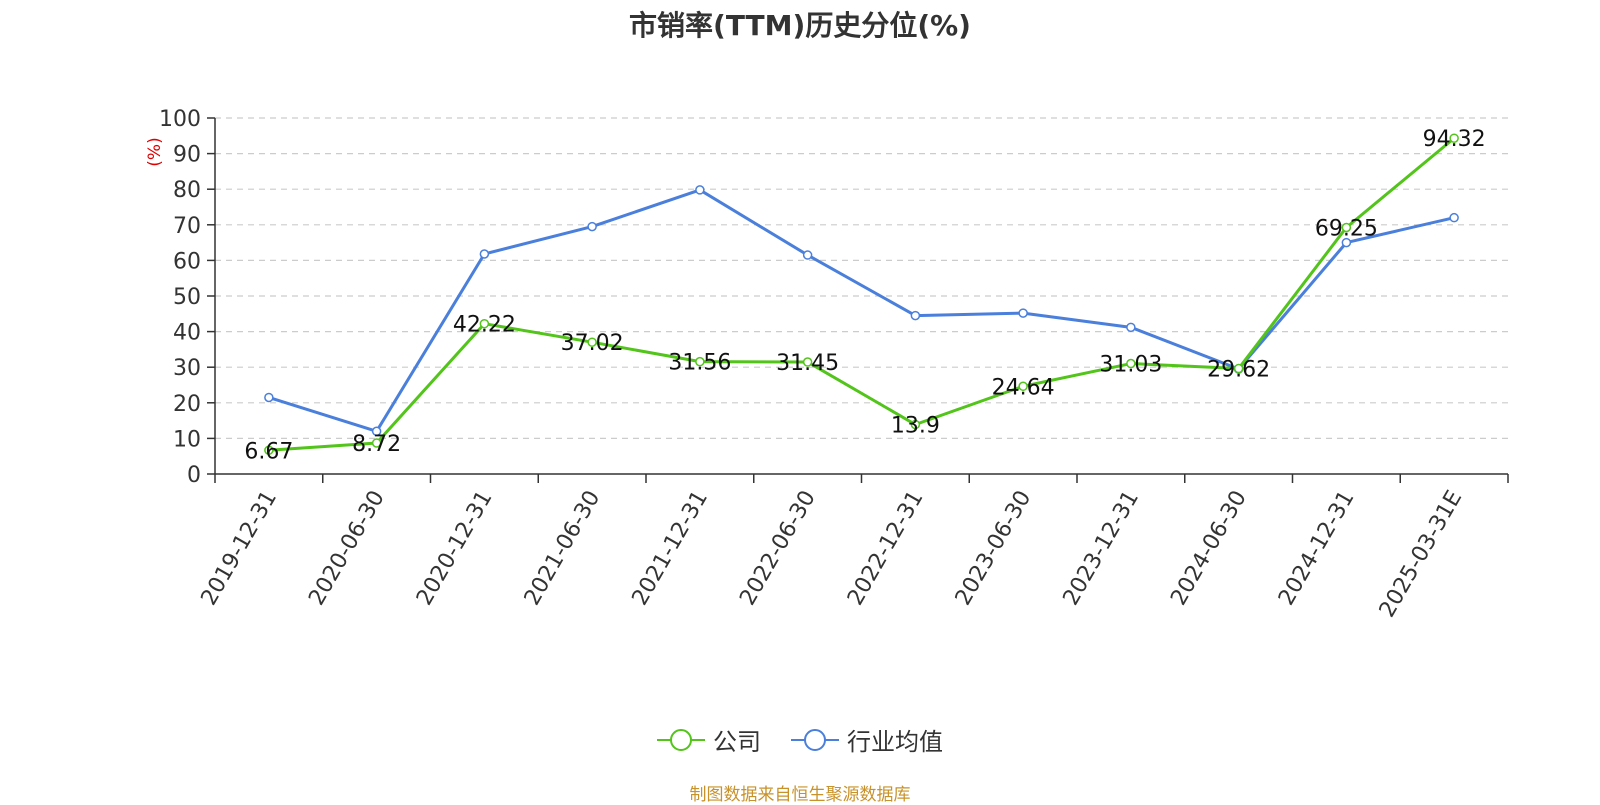  I want to click on x-tick-label: 2021-06-30, so click(563, 548).